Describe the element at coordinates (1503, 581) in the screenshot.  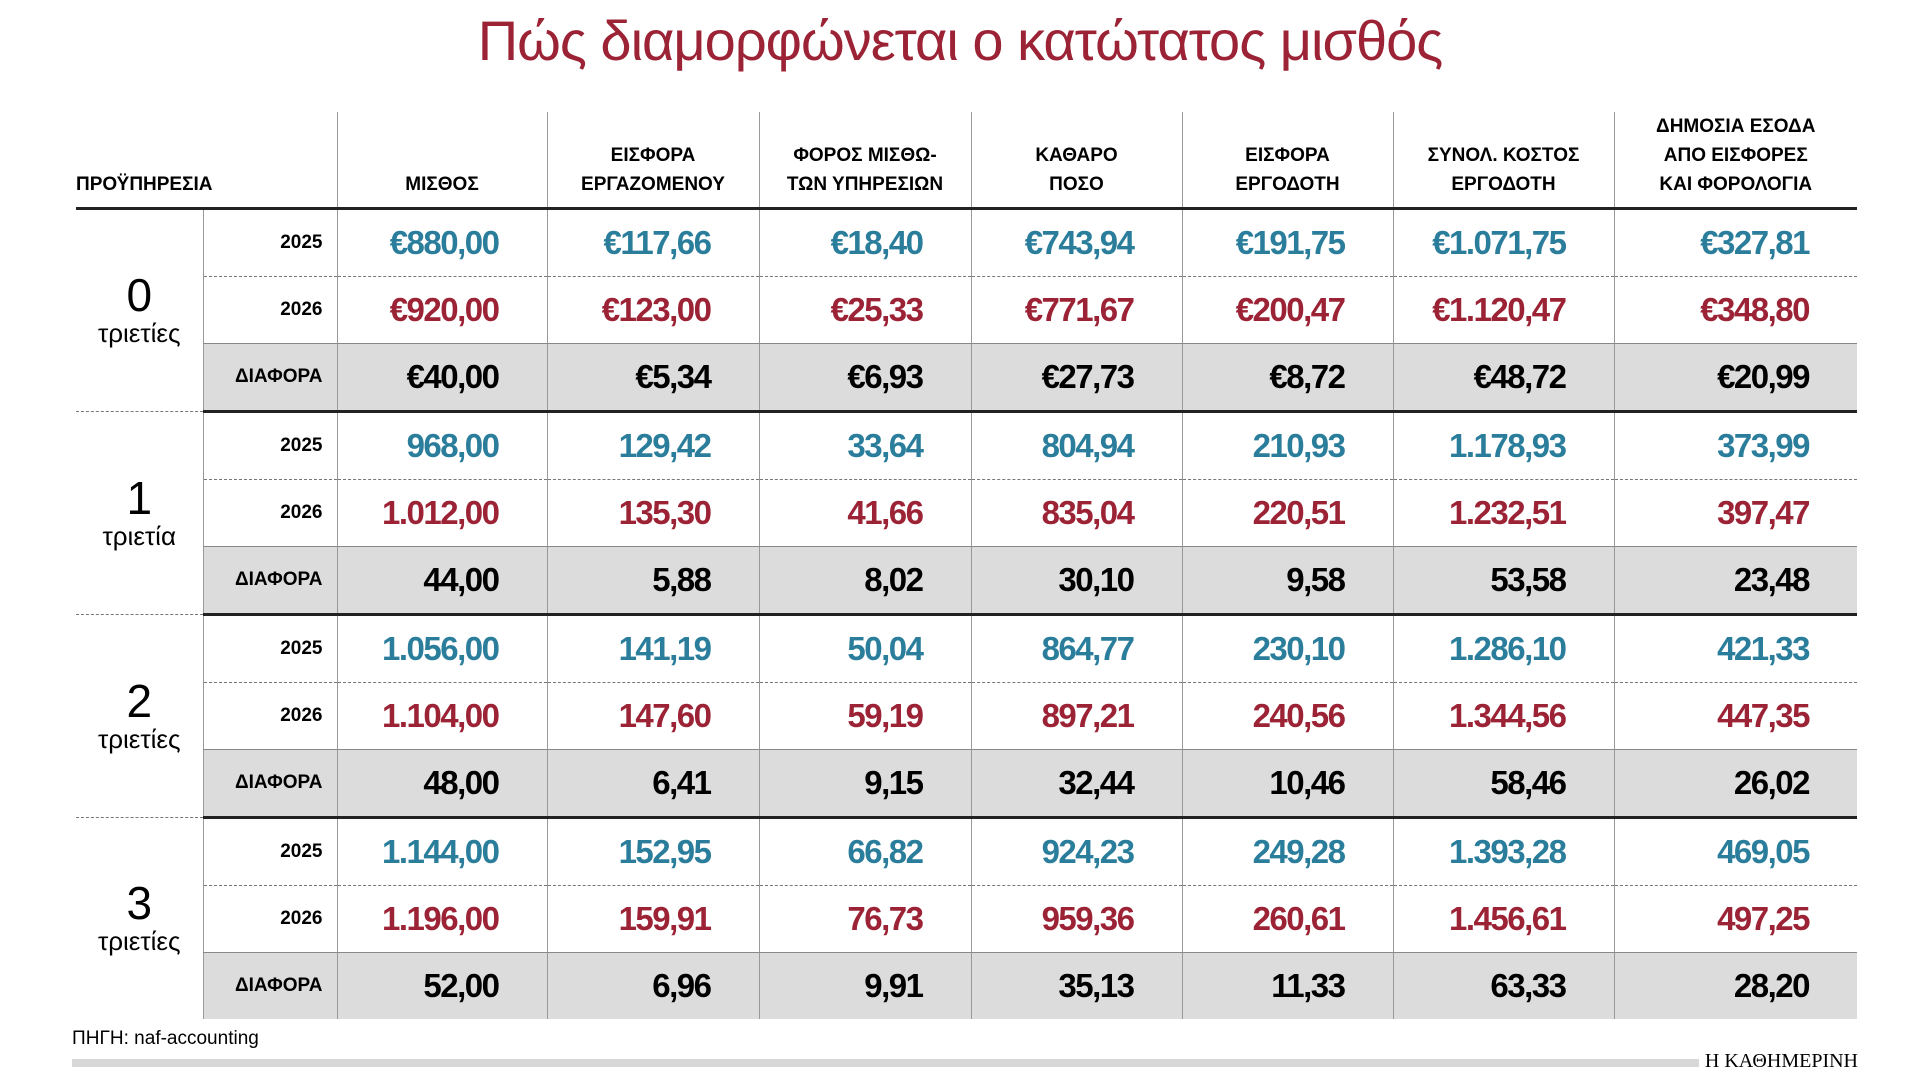
I see `value-cell: 53,58` at that location.